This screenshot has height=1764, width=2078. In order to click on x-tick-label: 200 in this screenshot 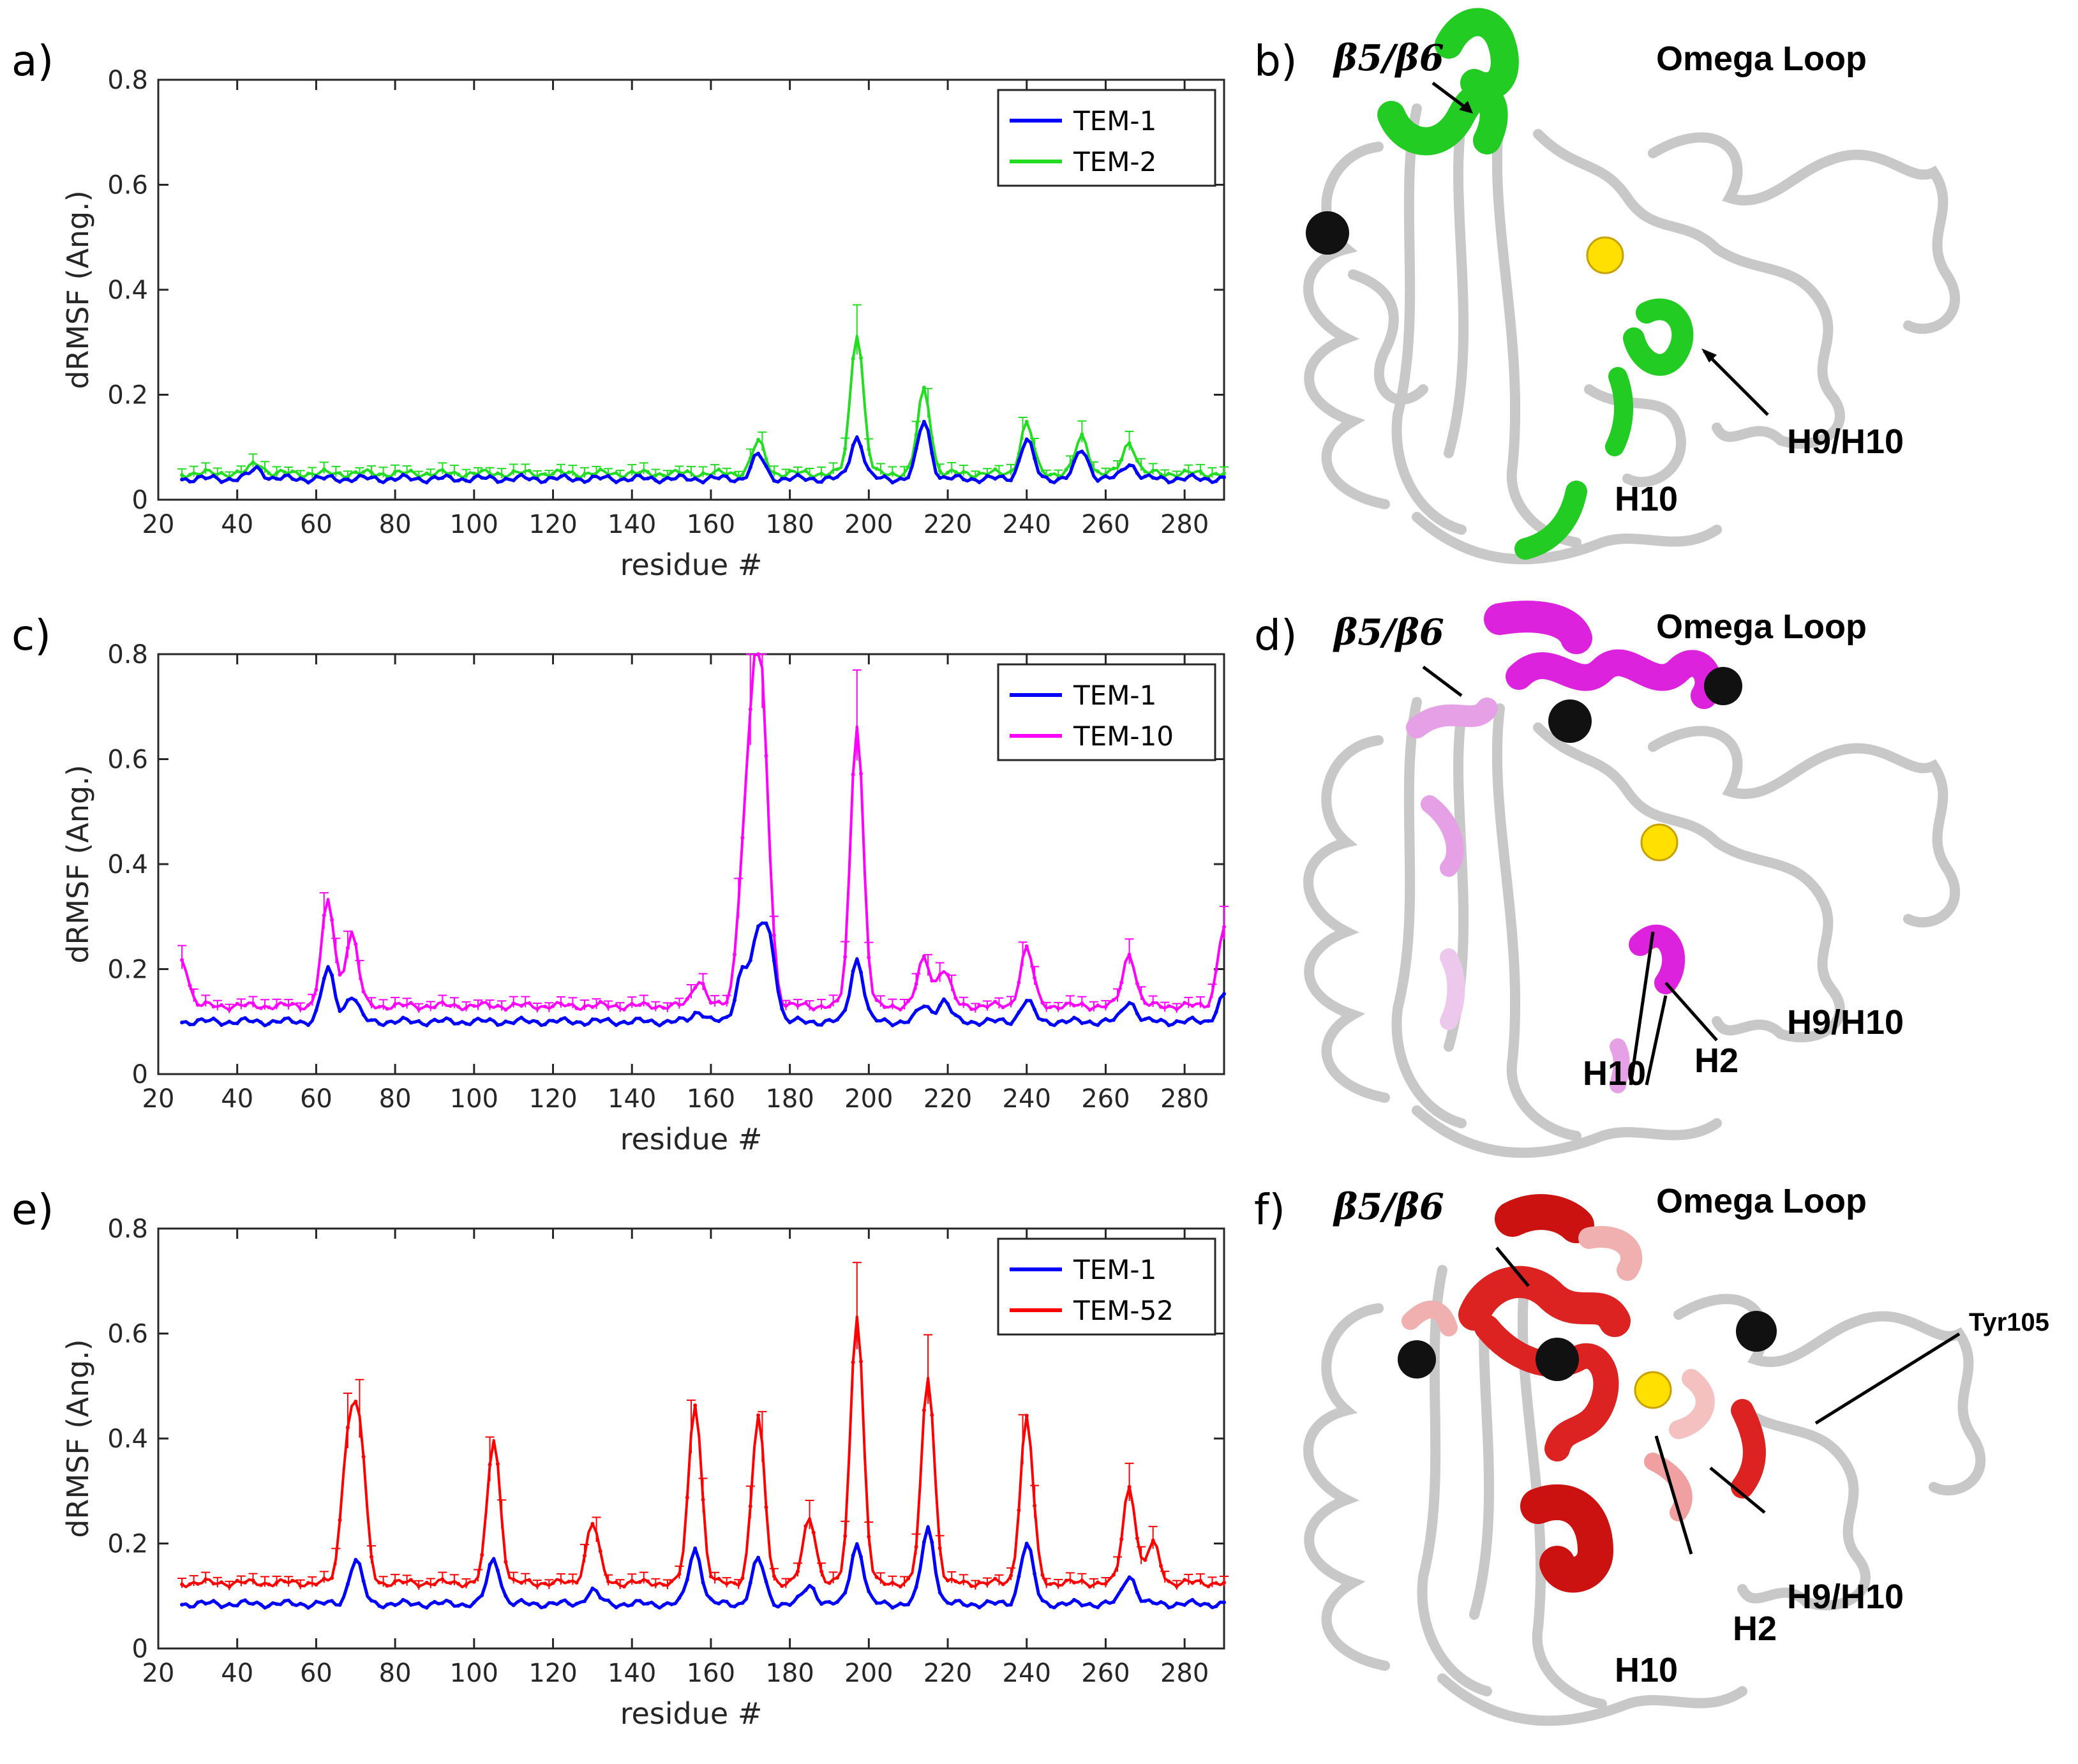, I will do `click(868, 1673)`.